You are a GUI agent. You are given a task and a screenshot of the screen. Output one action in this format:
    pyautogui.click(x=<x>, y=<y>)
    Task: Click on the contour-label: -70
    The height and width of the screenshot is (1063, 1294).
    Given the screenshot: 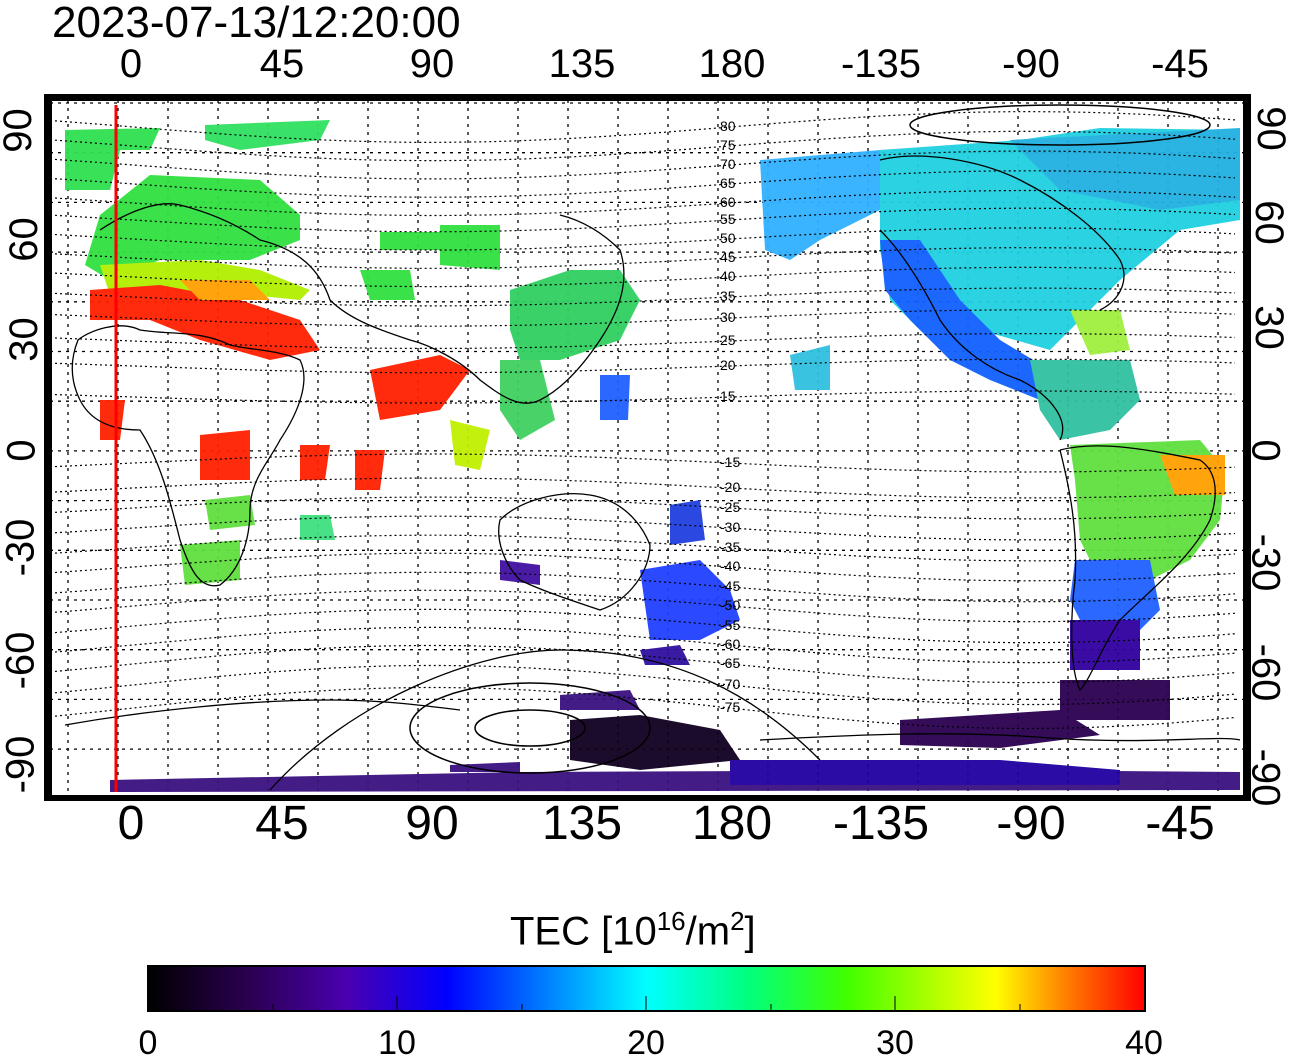 What is the action you would take?
    pyautogui.click(x=730, y=684)
    